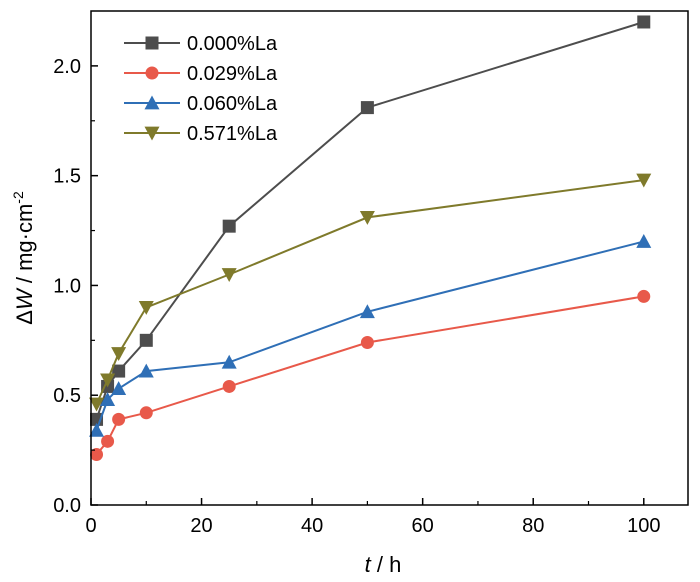 The height and width of the screenshot is (582, 700). I want to click on y-tick-label: 1.0, so click(67, 286).